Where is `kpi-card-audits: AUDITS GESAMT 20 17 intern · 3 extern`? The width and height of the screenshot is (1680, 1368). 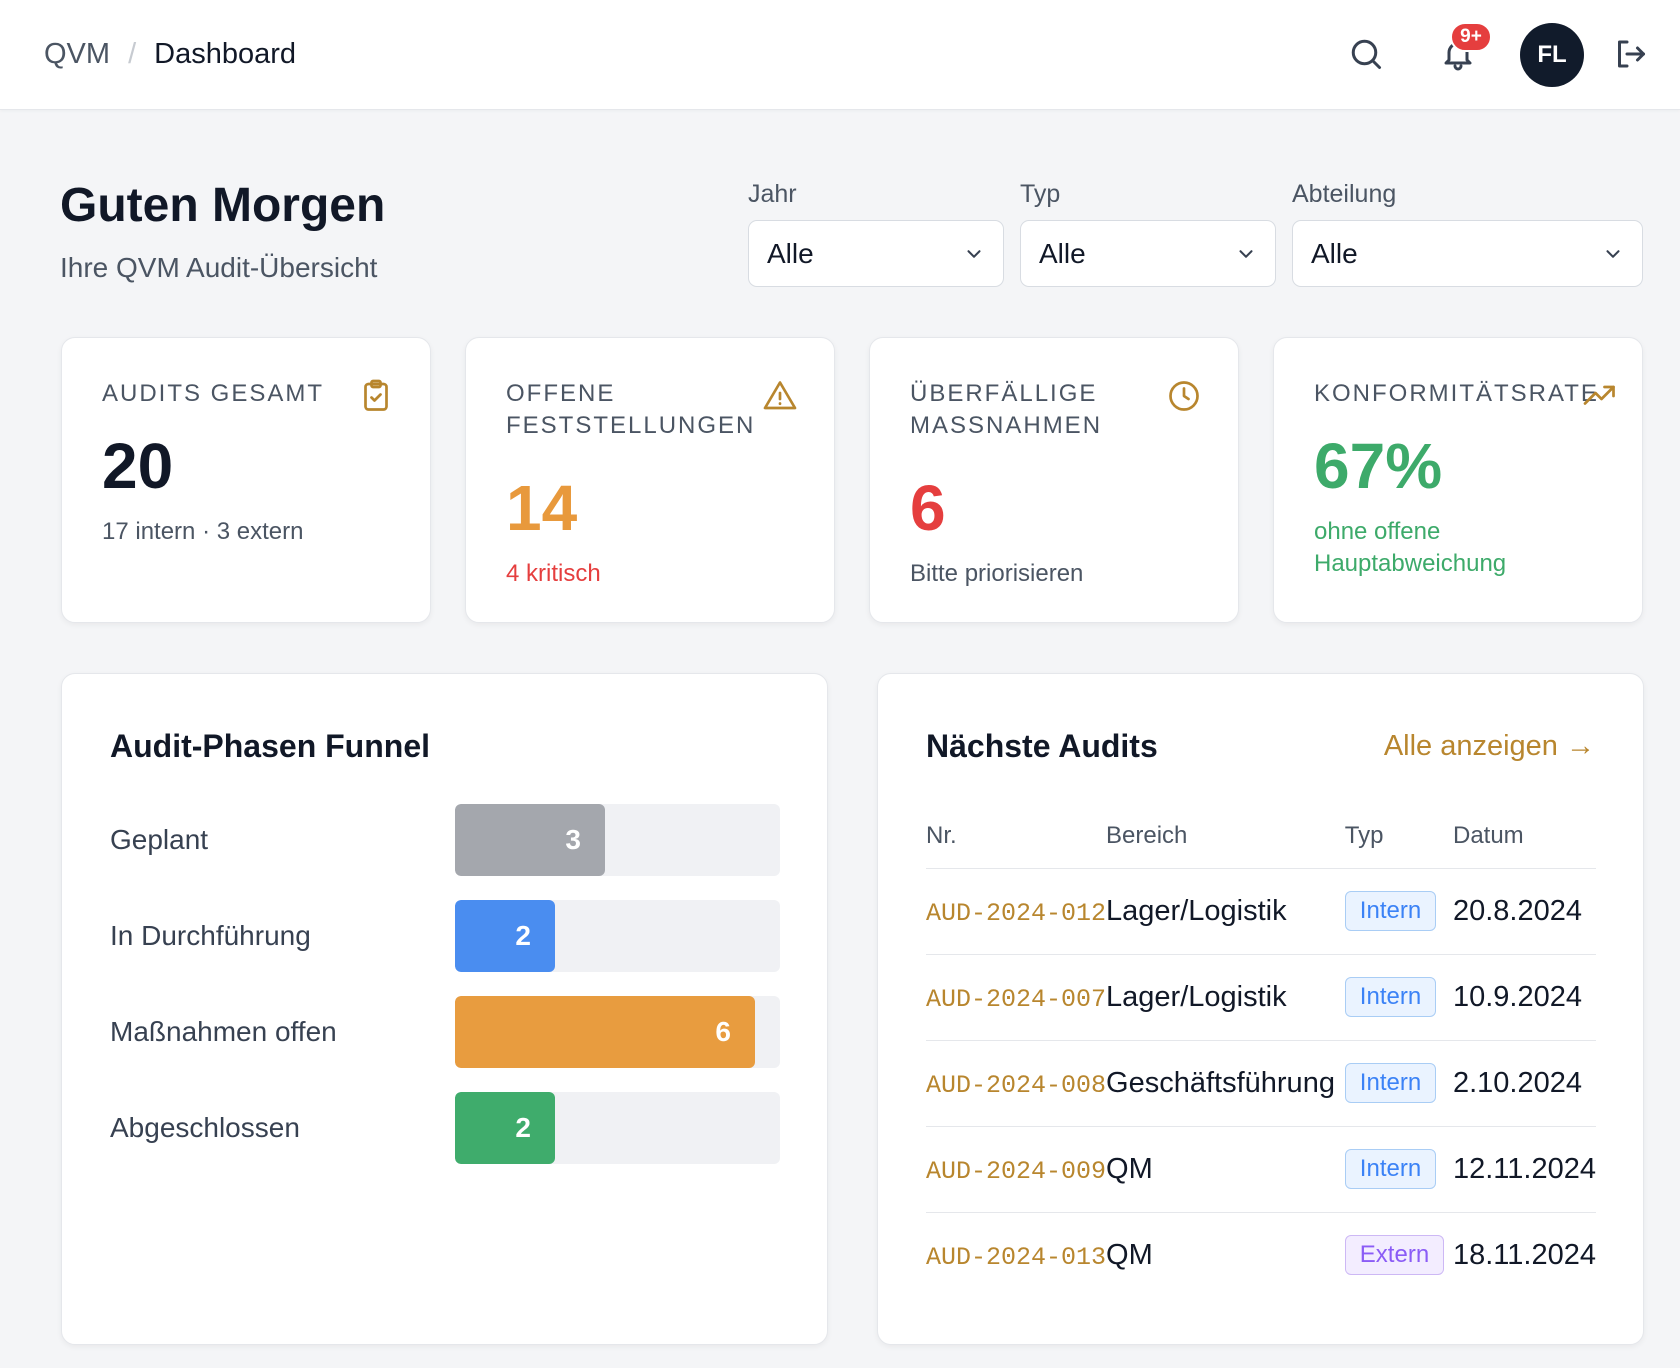
kpi-card-audits: AUDITS GESAMT 20 17 intern · 3 extern is located at coordinates (246, 480).